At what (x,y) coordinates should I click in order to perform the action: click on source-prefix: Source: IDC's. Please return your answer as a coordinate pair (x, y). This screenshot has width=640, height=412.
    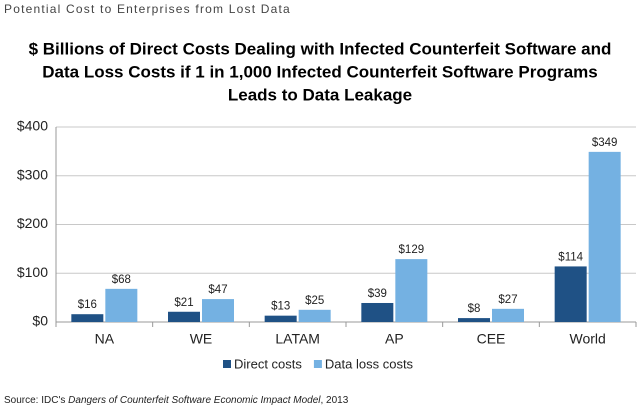
    Looking at the image, I should click on (36, 400).